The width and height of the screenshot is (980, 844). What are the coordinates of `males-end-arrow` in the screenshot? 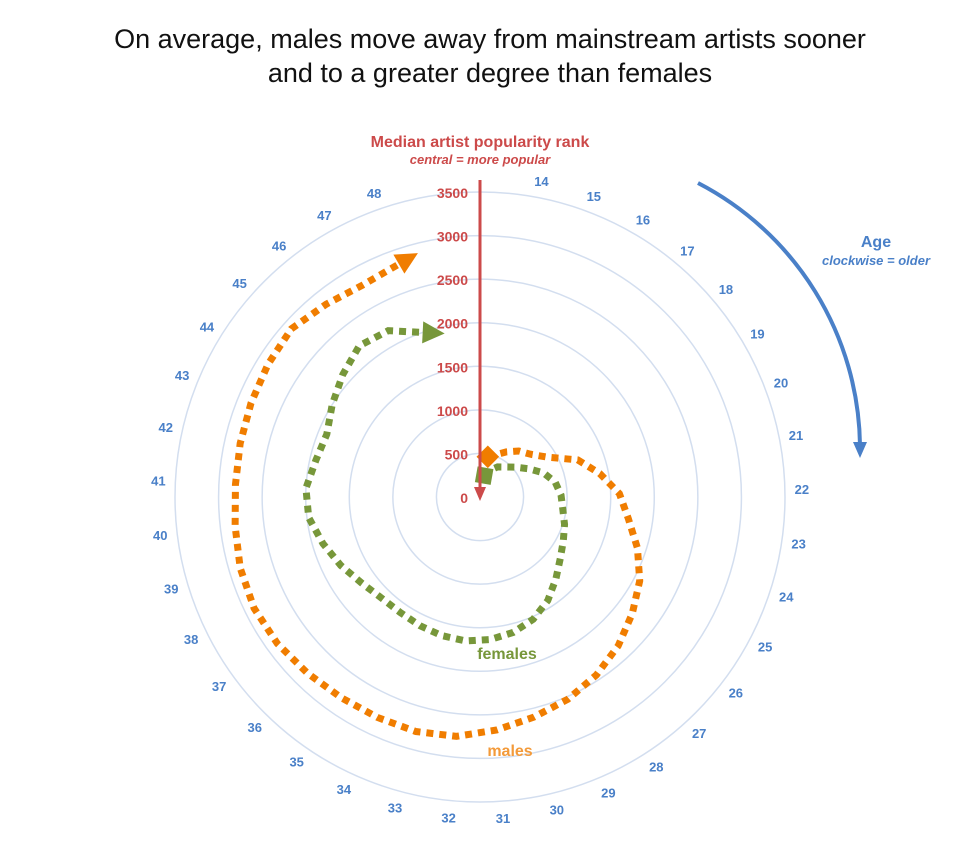 It's located at (405, 263).